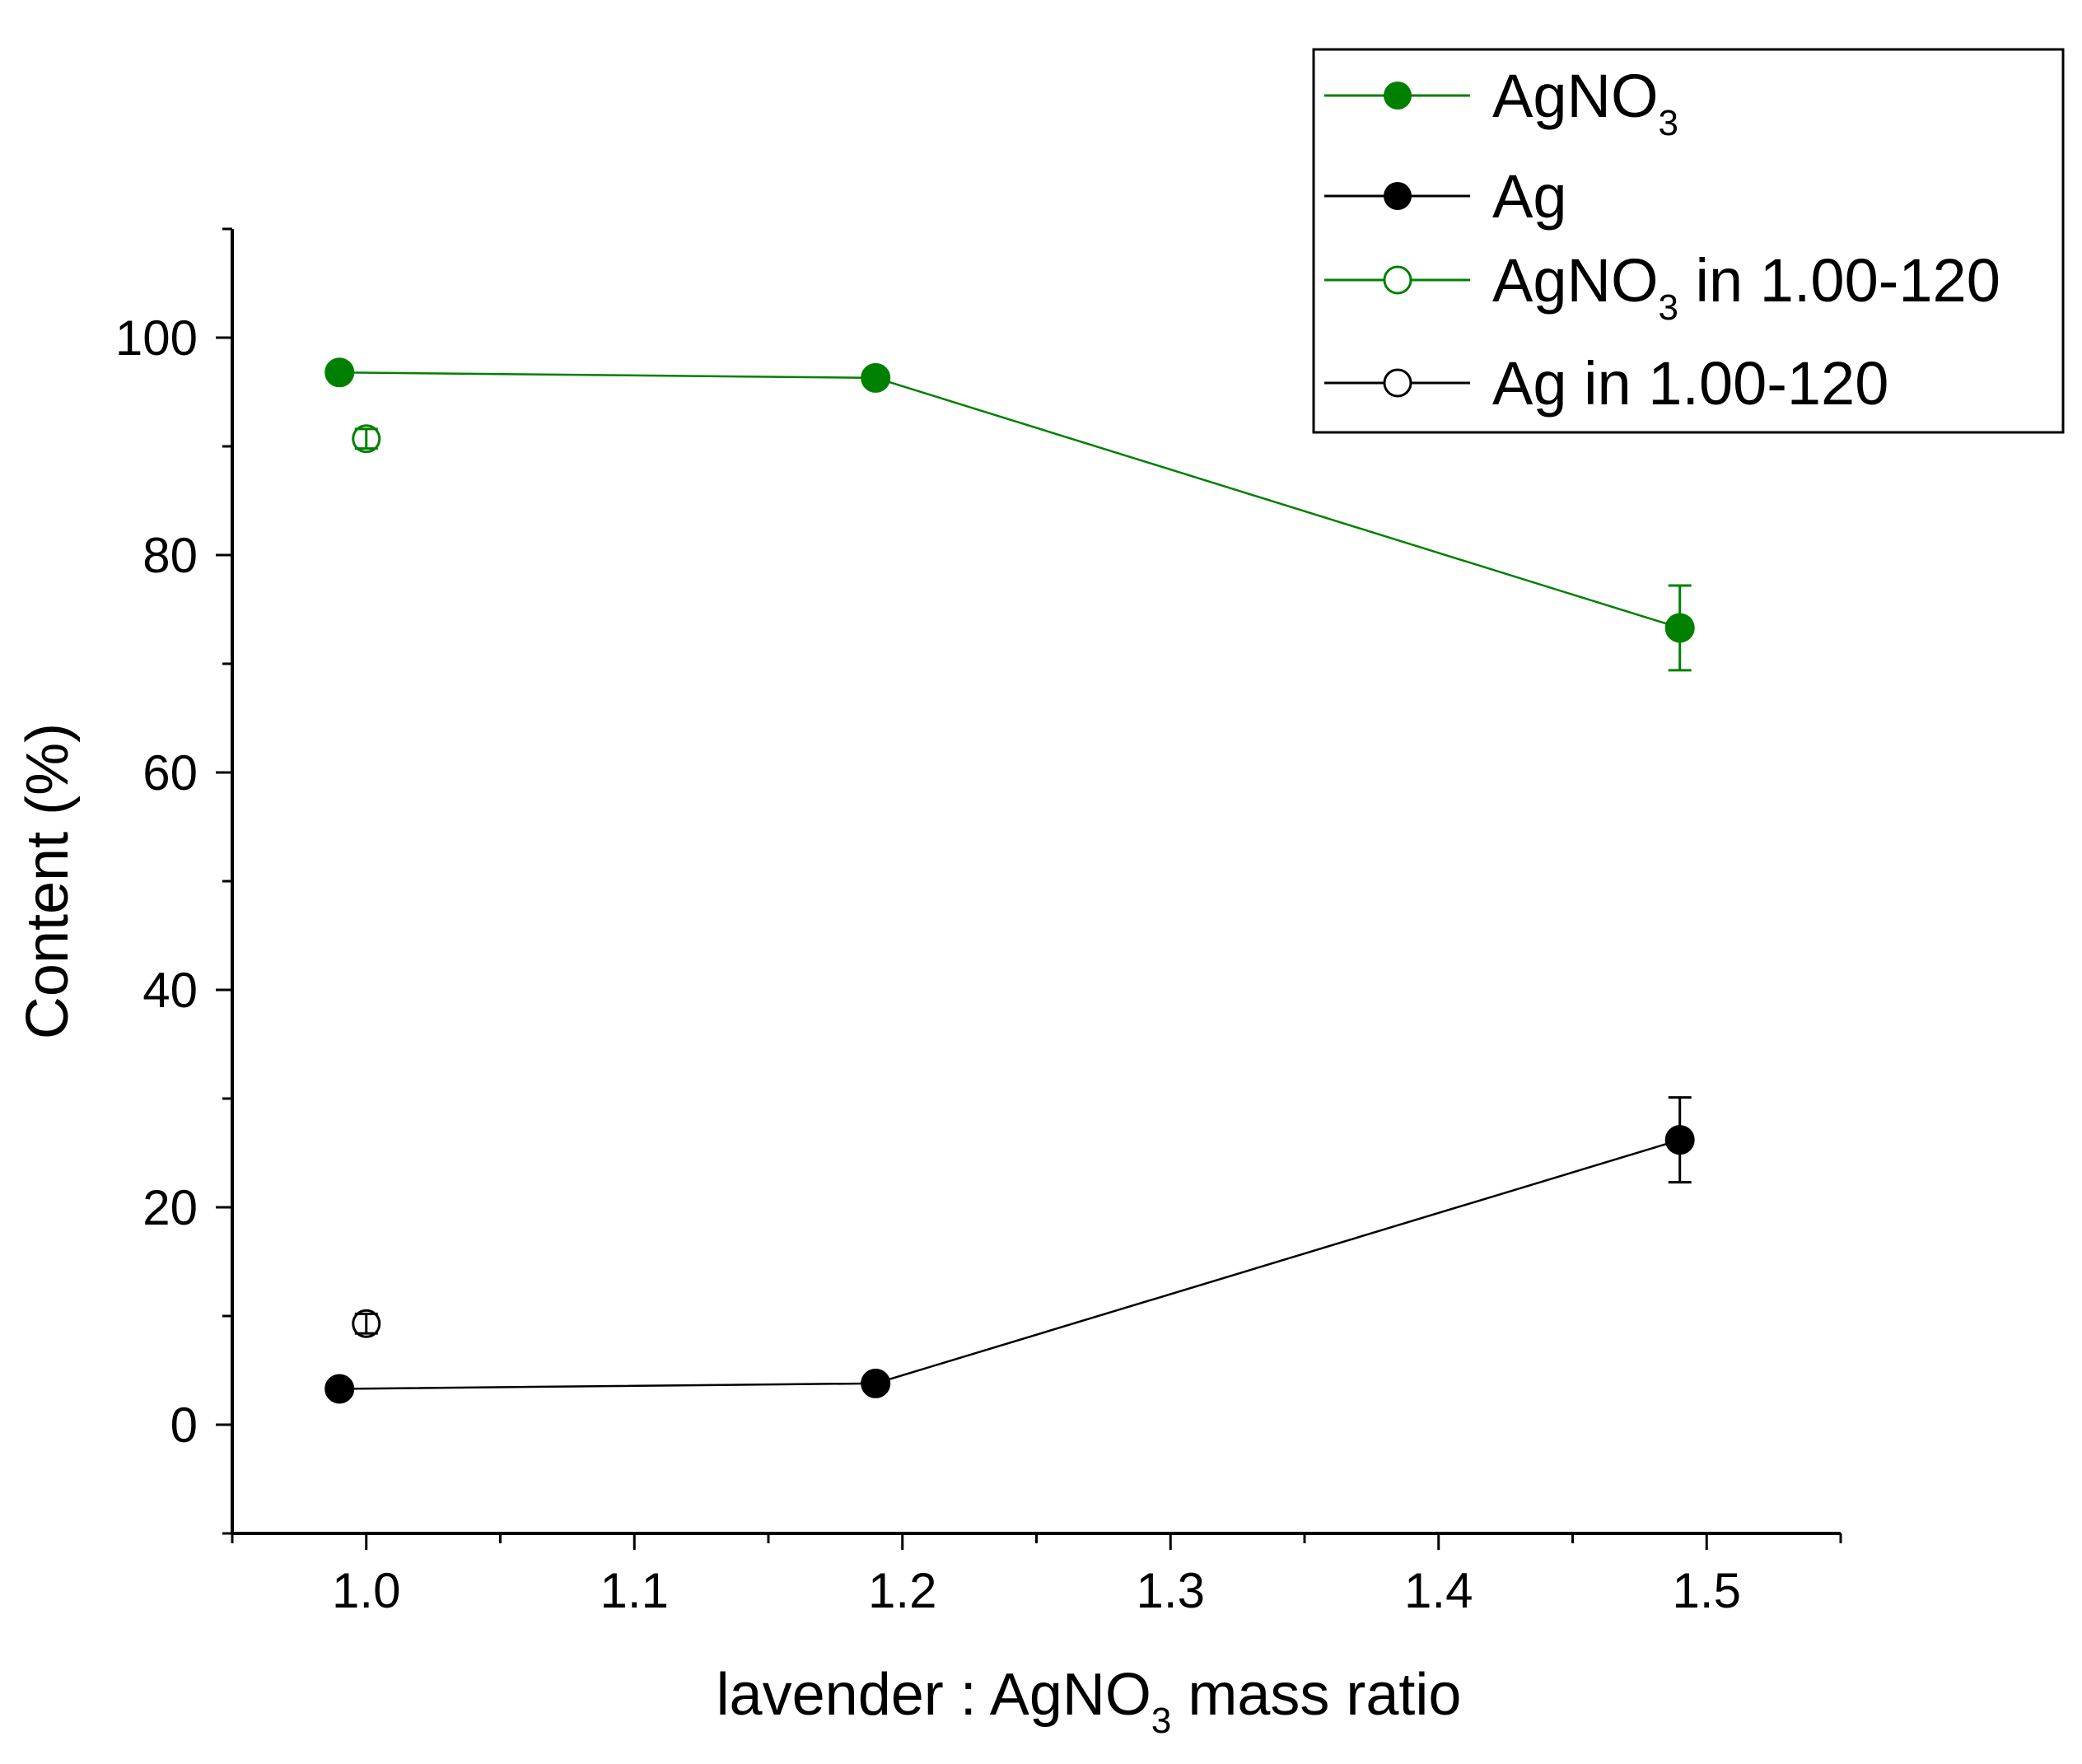  Describe the element at coordinates (48, 881) in the screenshot. I see `y-axis-title: Content (%)` at that location.